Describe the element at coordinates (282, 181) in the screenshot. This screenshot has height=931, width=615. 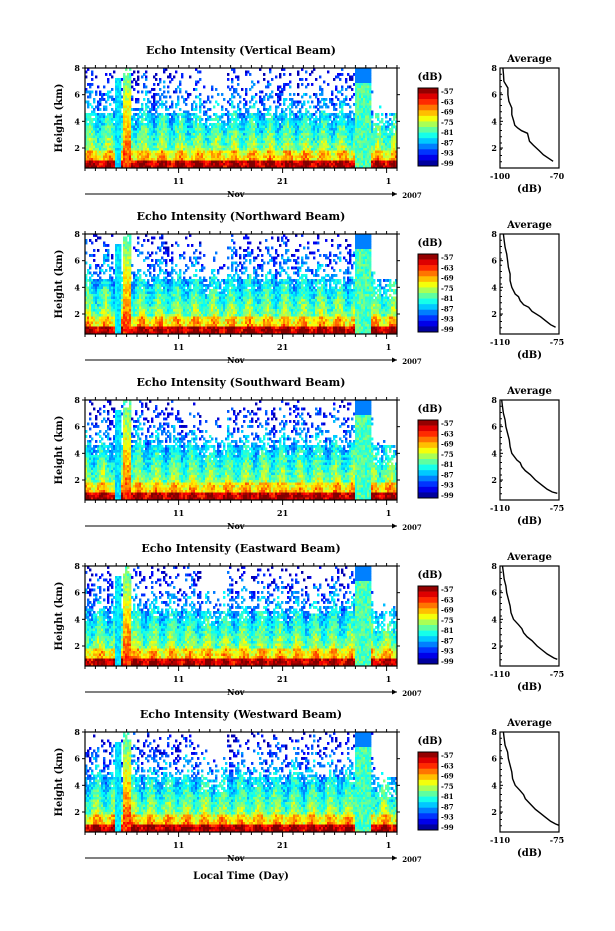
I see `x-tick-label: 21` at that location.